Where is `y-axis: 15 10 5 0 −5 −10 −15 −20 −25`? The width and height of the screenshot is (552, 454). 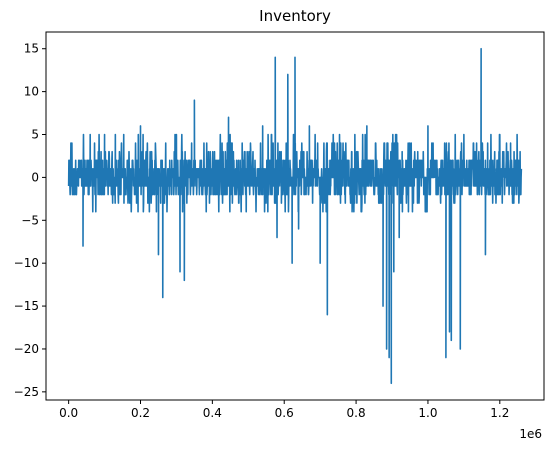 y-axis: 15 10 5 0 −5 −10 −15 −20 −25 is located at coordinates (30, 220).